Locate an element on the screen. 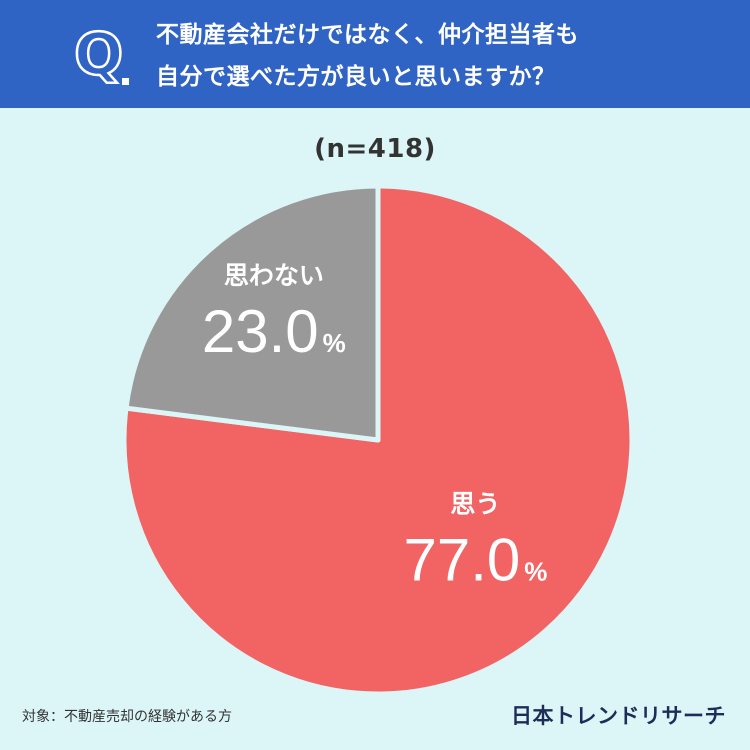 Image resolution: width=750 pixels, height=750 pixels. pie-slice-no is located at coordinates (252, 313).